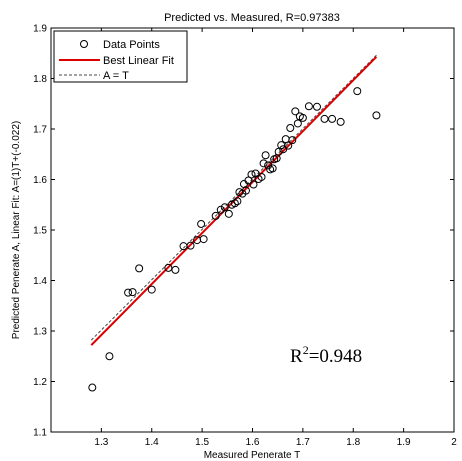  What do you see at coordinates (253, 442) in the screenshot?
I see `x-tick-label: 1.6` at bounding box center [253, 442].